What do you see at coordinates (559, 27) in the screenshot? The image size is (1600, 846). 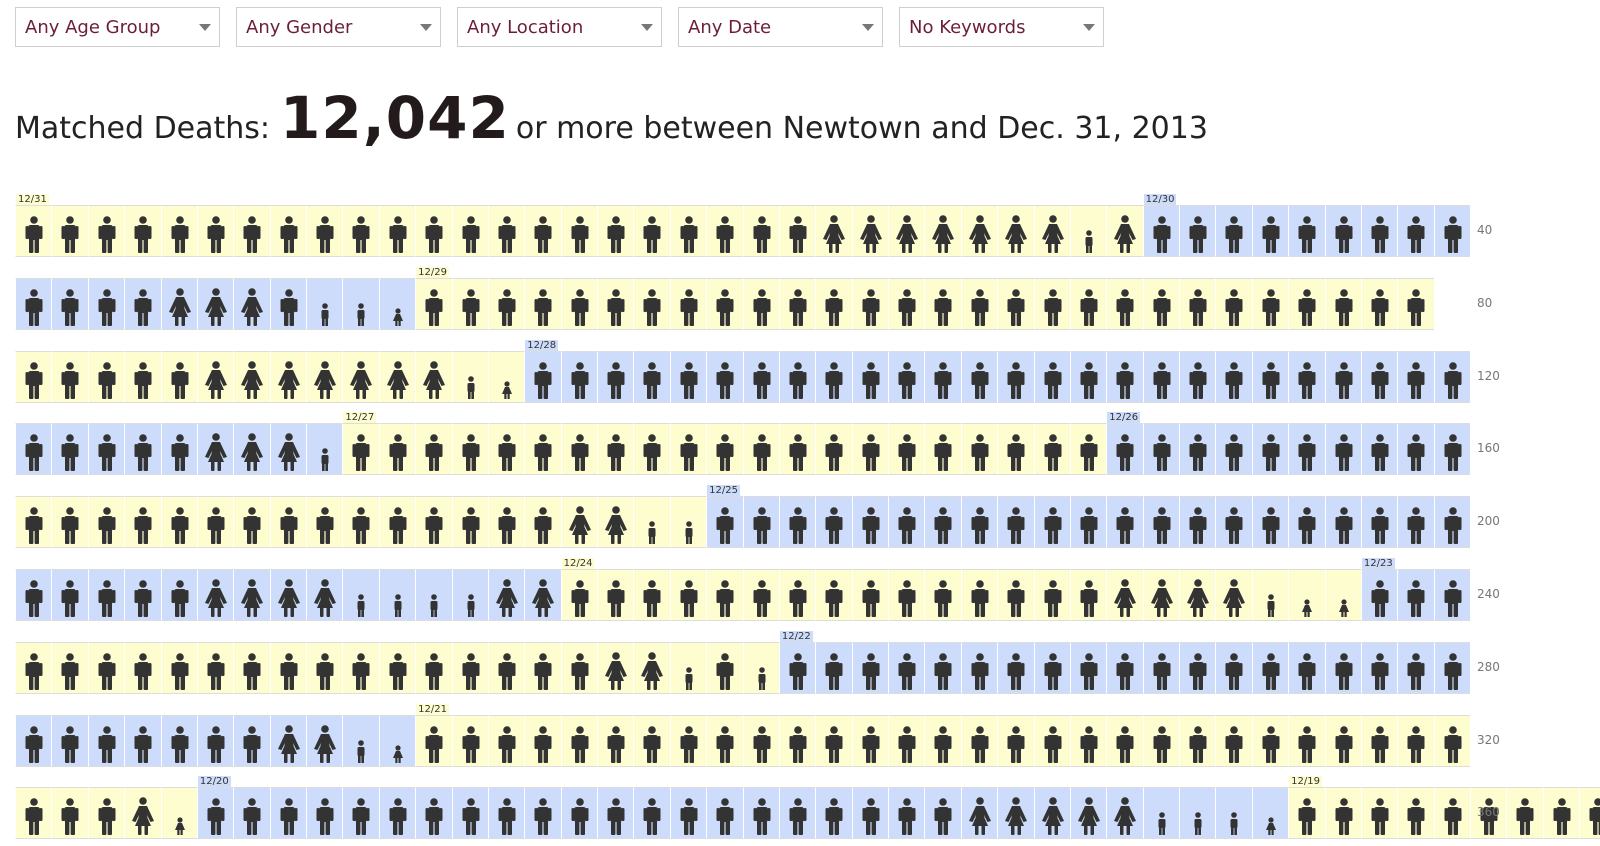 I see `filter-dropdown-any-location: Any Location` at bounding box center [559, 27].